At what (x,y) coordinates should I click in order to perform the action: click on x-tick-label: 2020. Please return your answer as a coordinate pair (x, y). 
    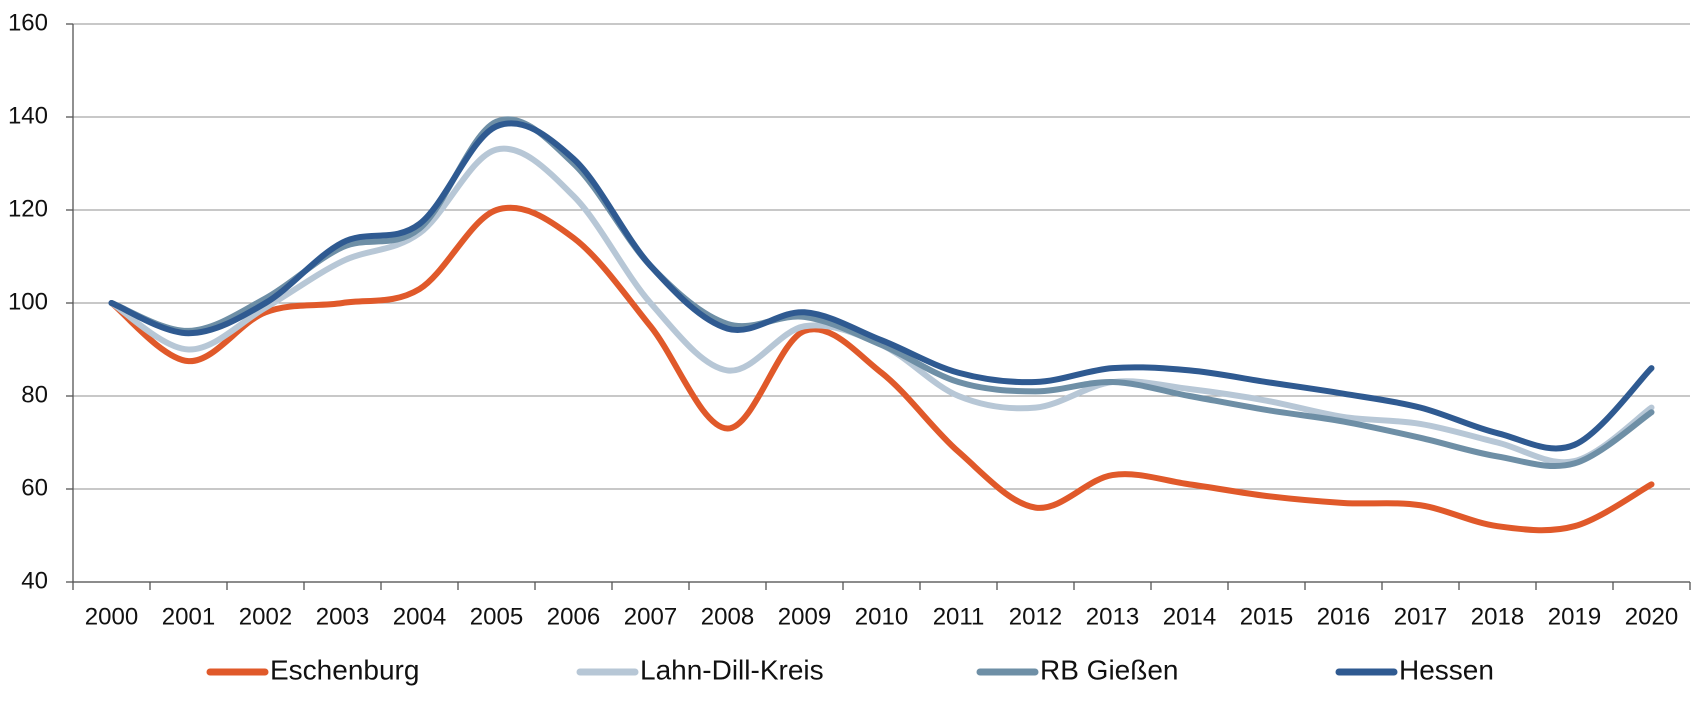
    Looking at the image, I should click on (1651, 616).